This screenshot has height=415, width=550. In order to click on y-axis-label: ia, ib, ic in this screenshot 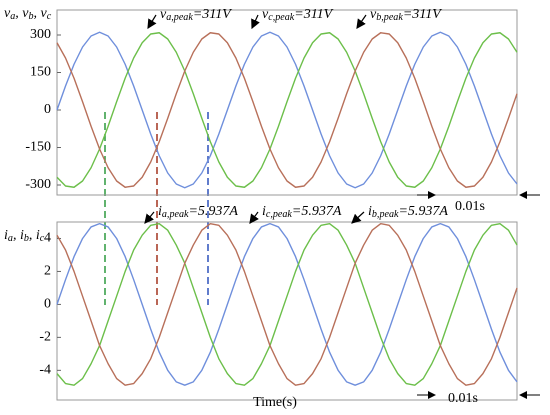, I will do `click(24, 236)`.